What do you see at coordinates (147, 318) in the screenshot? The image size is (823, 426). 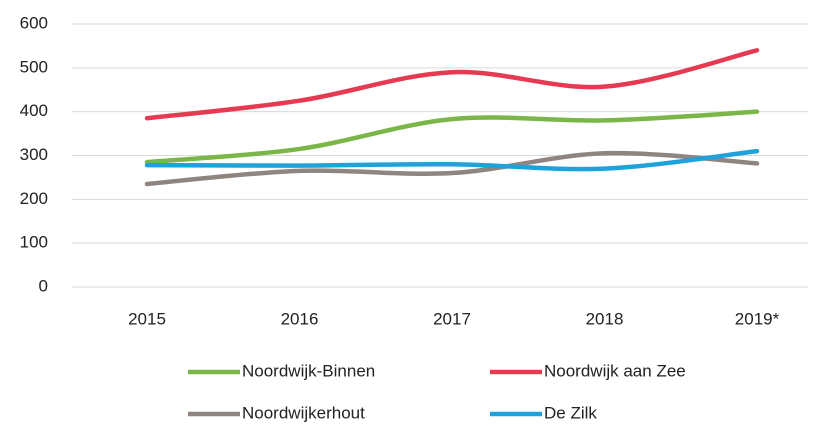 I see `x-tick-label: 2015` at bounding box center [147, 318].